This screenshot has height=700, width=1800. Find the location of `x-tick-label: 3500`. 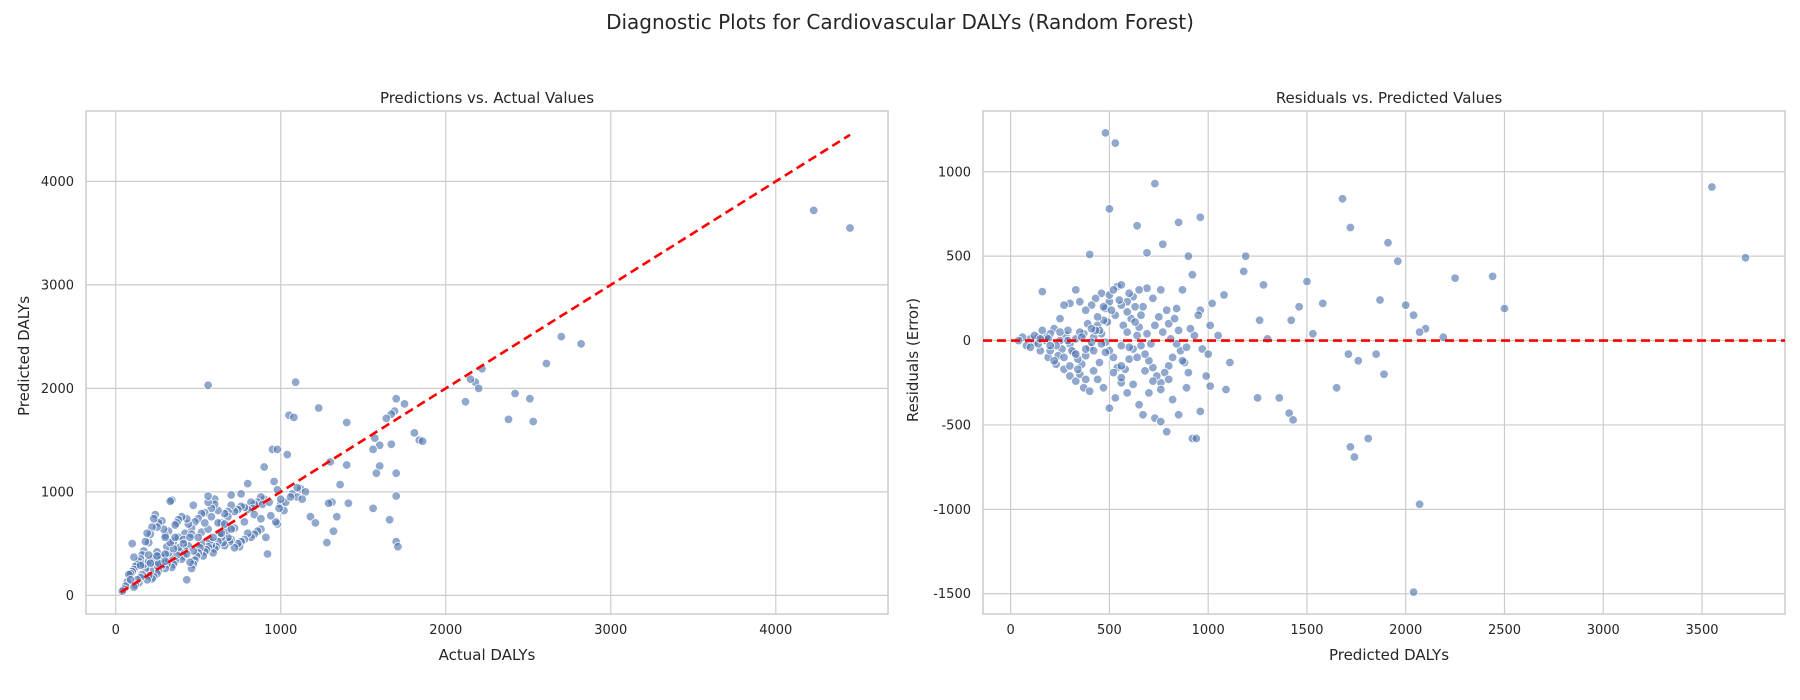

x-tick-label: 3500 is located at coordinates (1701, 630).